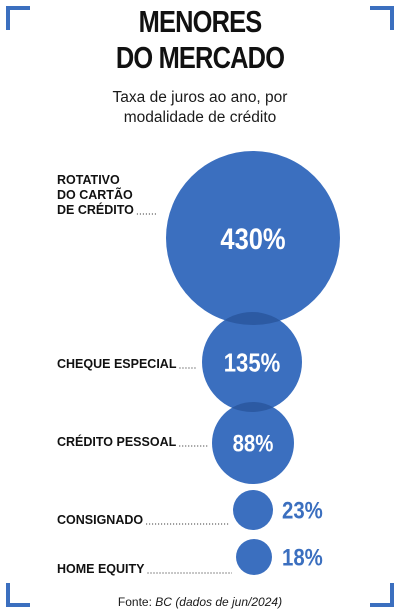  What do you see at coordinates (117, 364) in the screenshot?
I see `category-label-1-0: CHEQUE ESPECIAL` at bounding box center [117, 364].